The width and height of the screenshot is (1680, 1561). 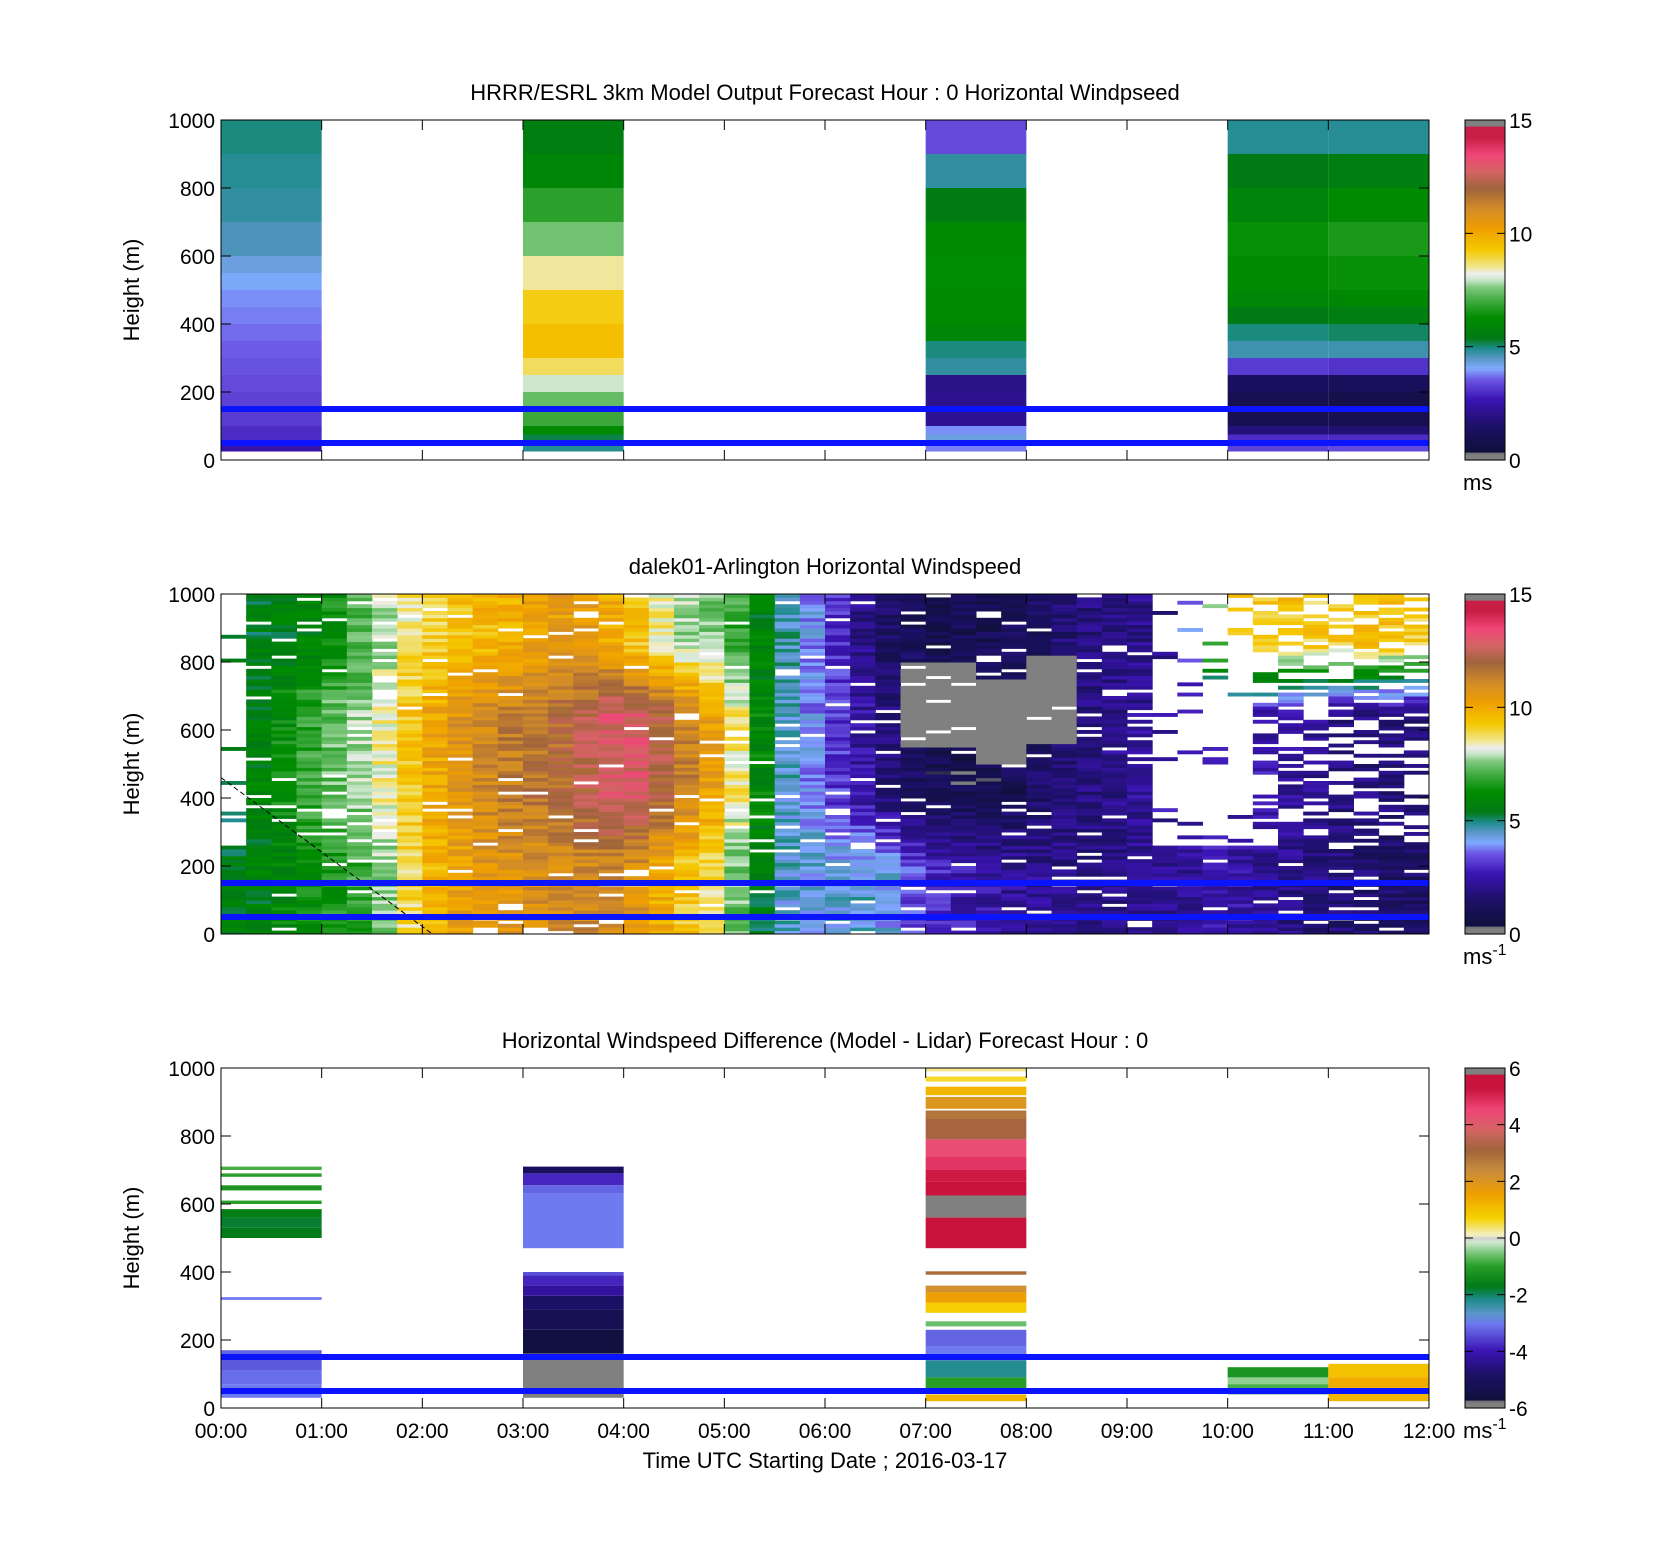 What do you see at coordinates (1499, 1424) in the screenshot?
I see `colorbar-unit-exponent: -1` at bounding box center [1499, 1424].